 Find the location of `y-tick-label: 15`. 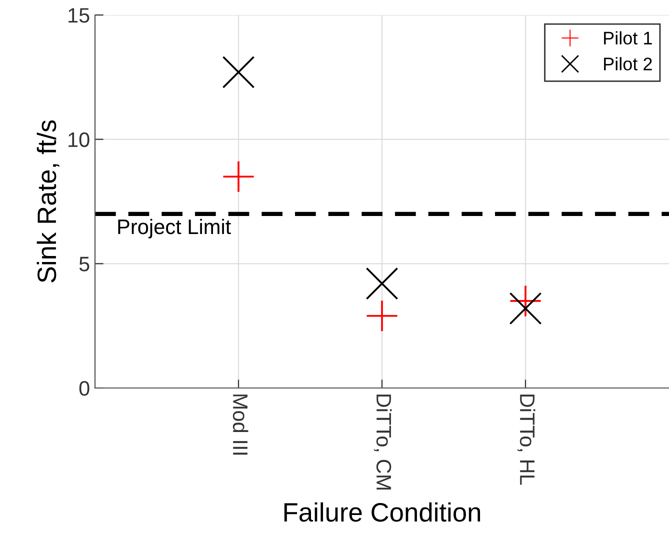

y-tick-label: 15 is located at coordinates (79, 15).